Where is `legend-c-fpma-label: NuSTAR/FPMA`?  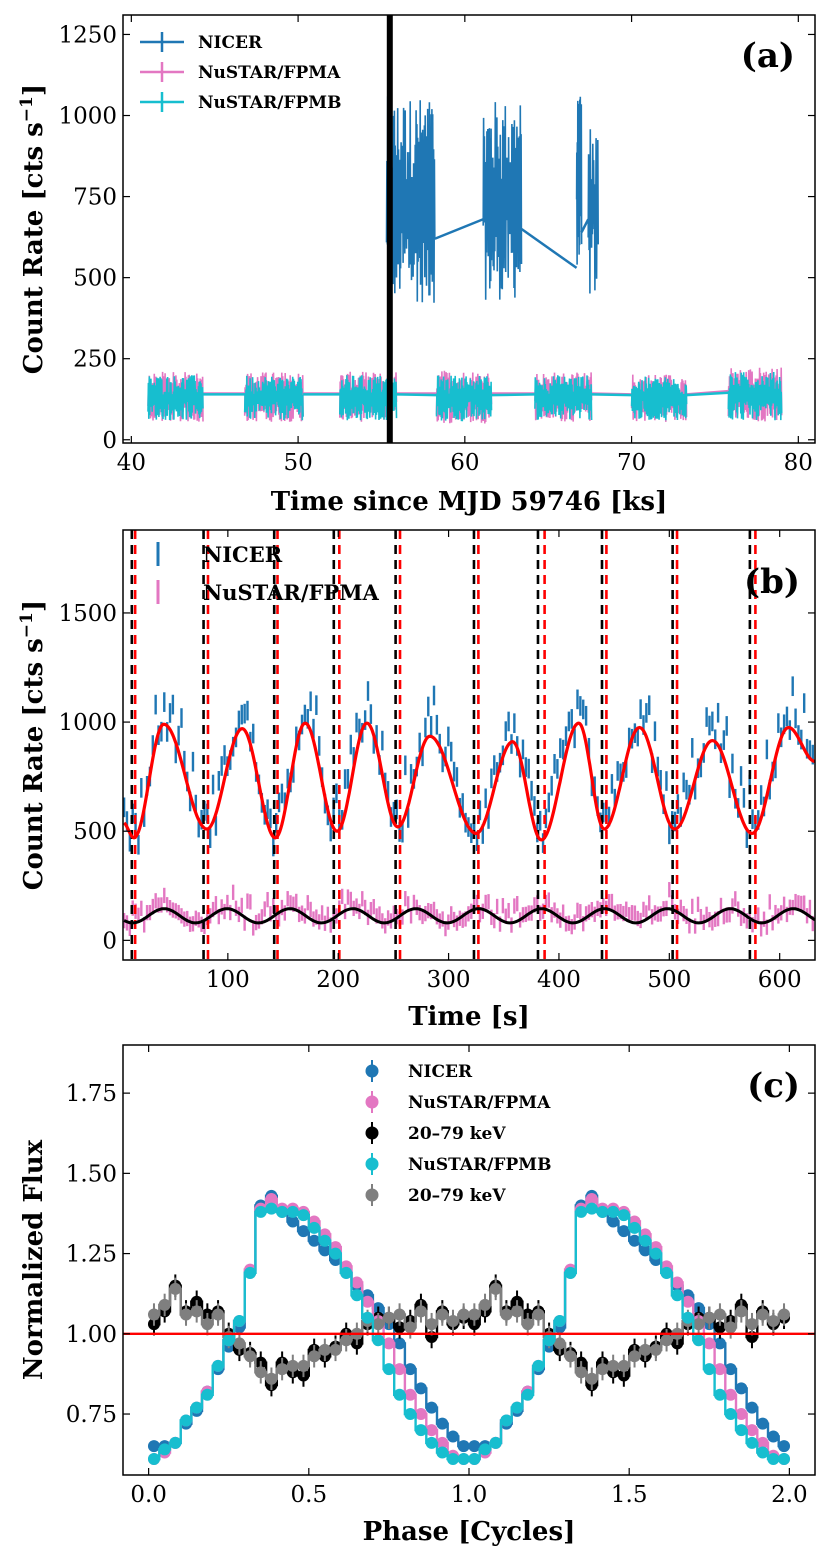
legend-c-fpma-label: NuSTAR/FPMA is located at coordinates (479, 1103).